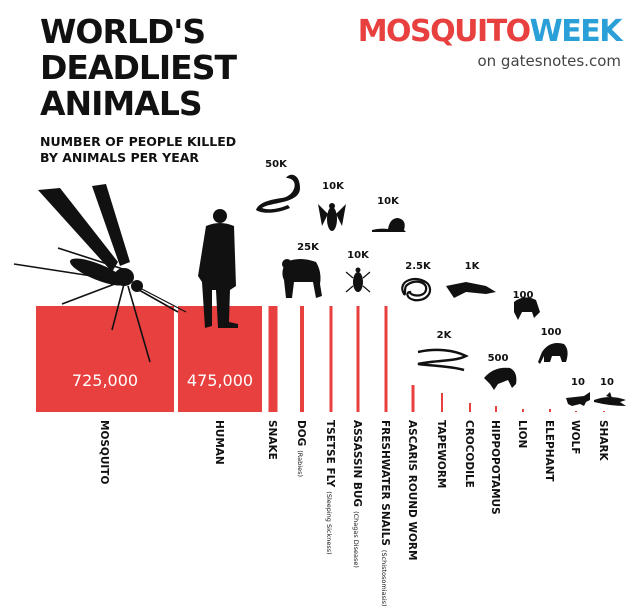 This screenshot has height=612, width=643. What do you see at coordinates (471, 290) in the screenshot?
I see `crocodile-icon` at bounding box center [471, 290].